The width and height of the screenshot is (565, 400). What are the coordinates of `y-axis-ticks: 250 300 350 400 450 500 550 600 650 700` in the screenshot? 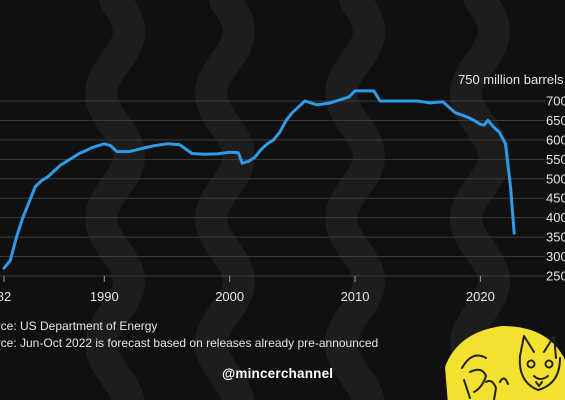 It's located at (555, 189).